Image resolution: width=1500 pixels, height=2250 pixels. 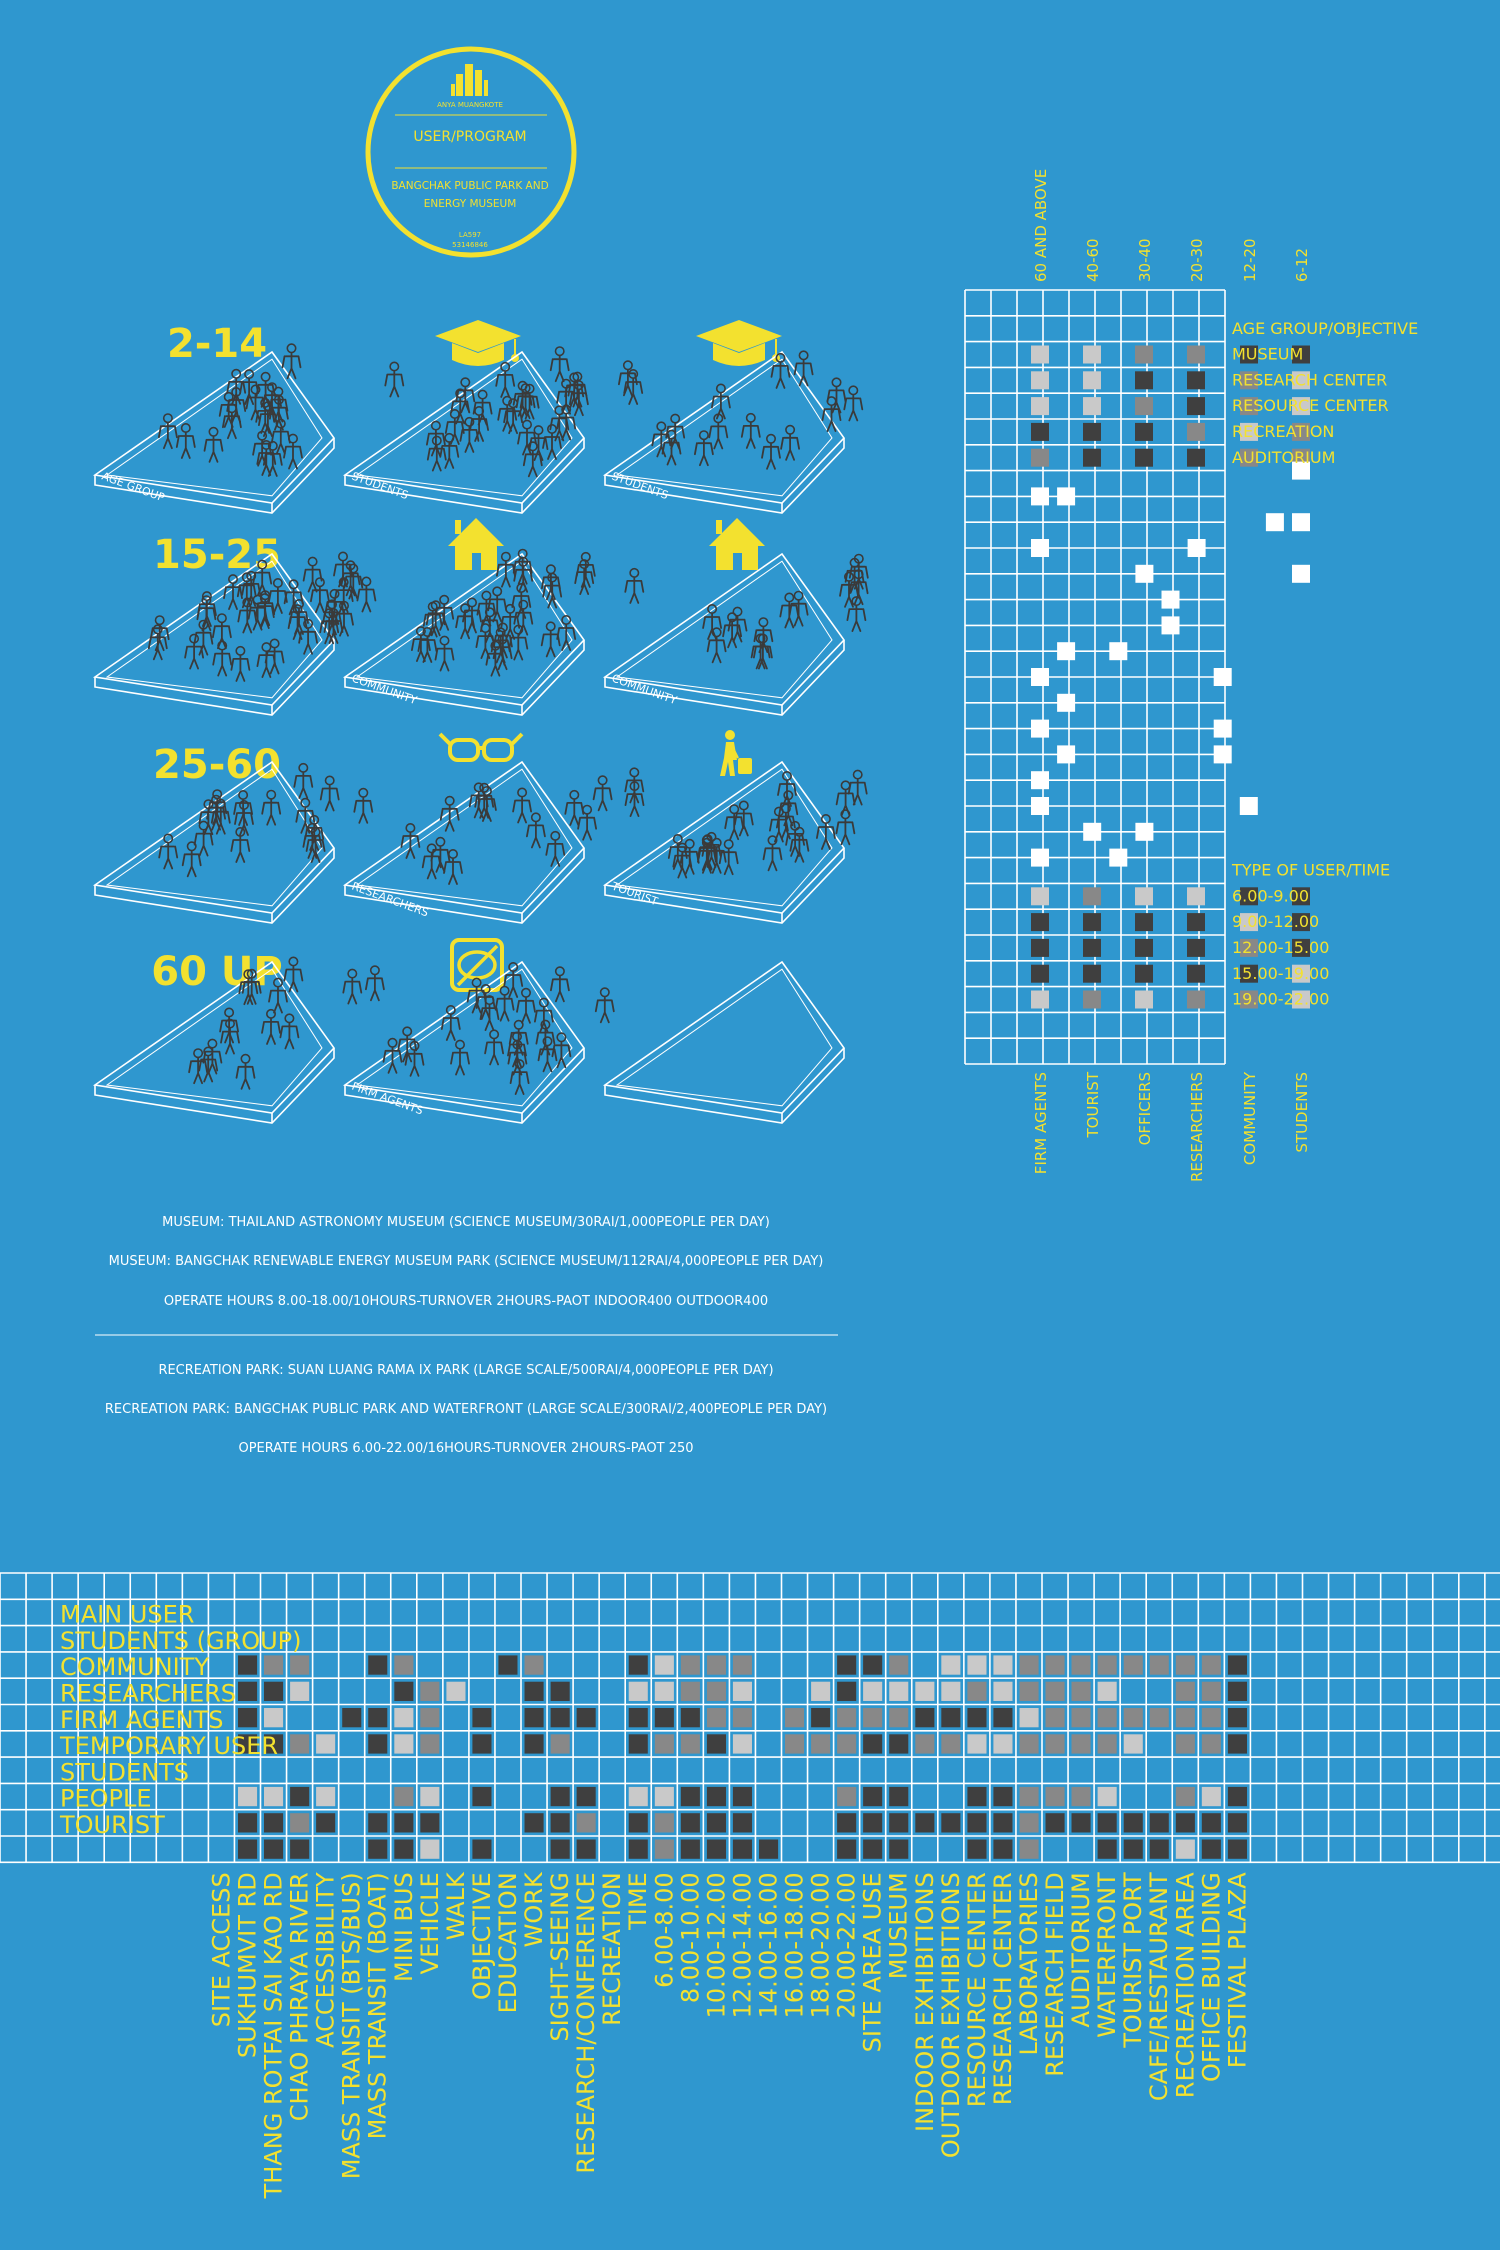 What do you see at coordinates (470, 204) in the screenshot?
I see `badge-subtitle-2: ENERGY MUSEUM` at bounding box center [470, 204].